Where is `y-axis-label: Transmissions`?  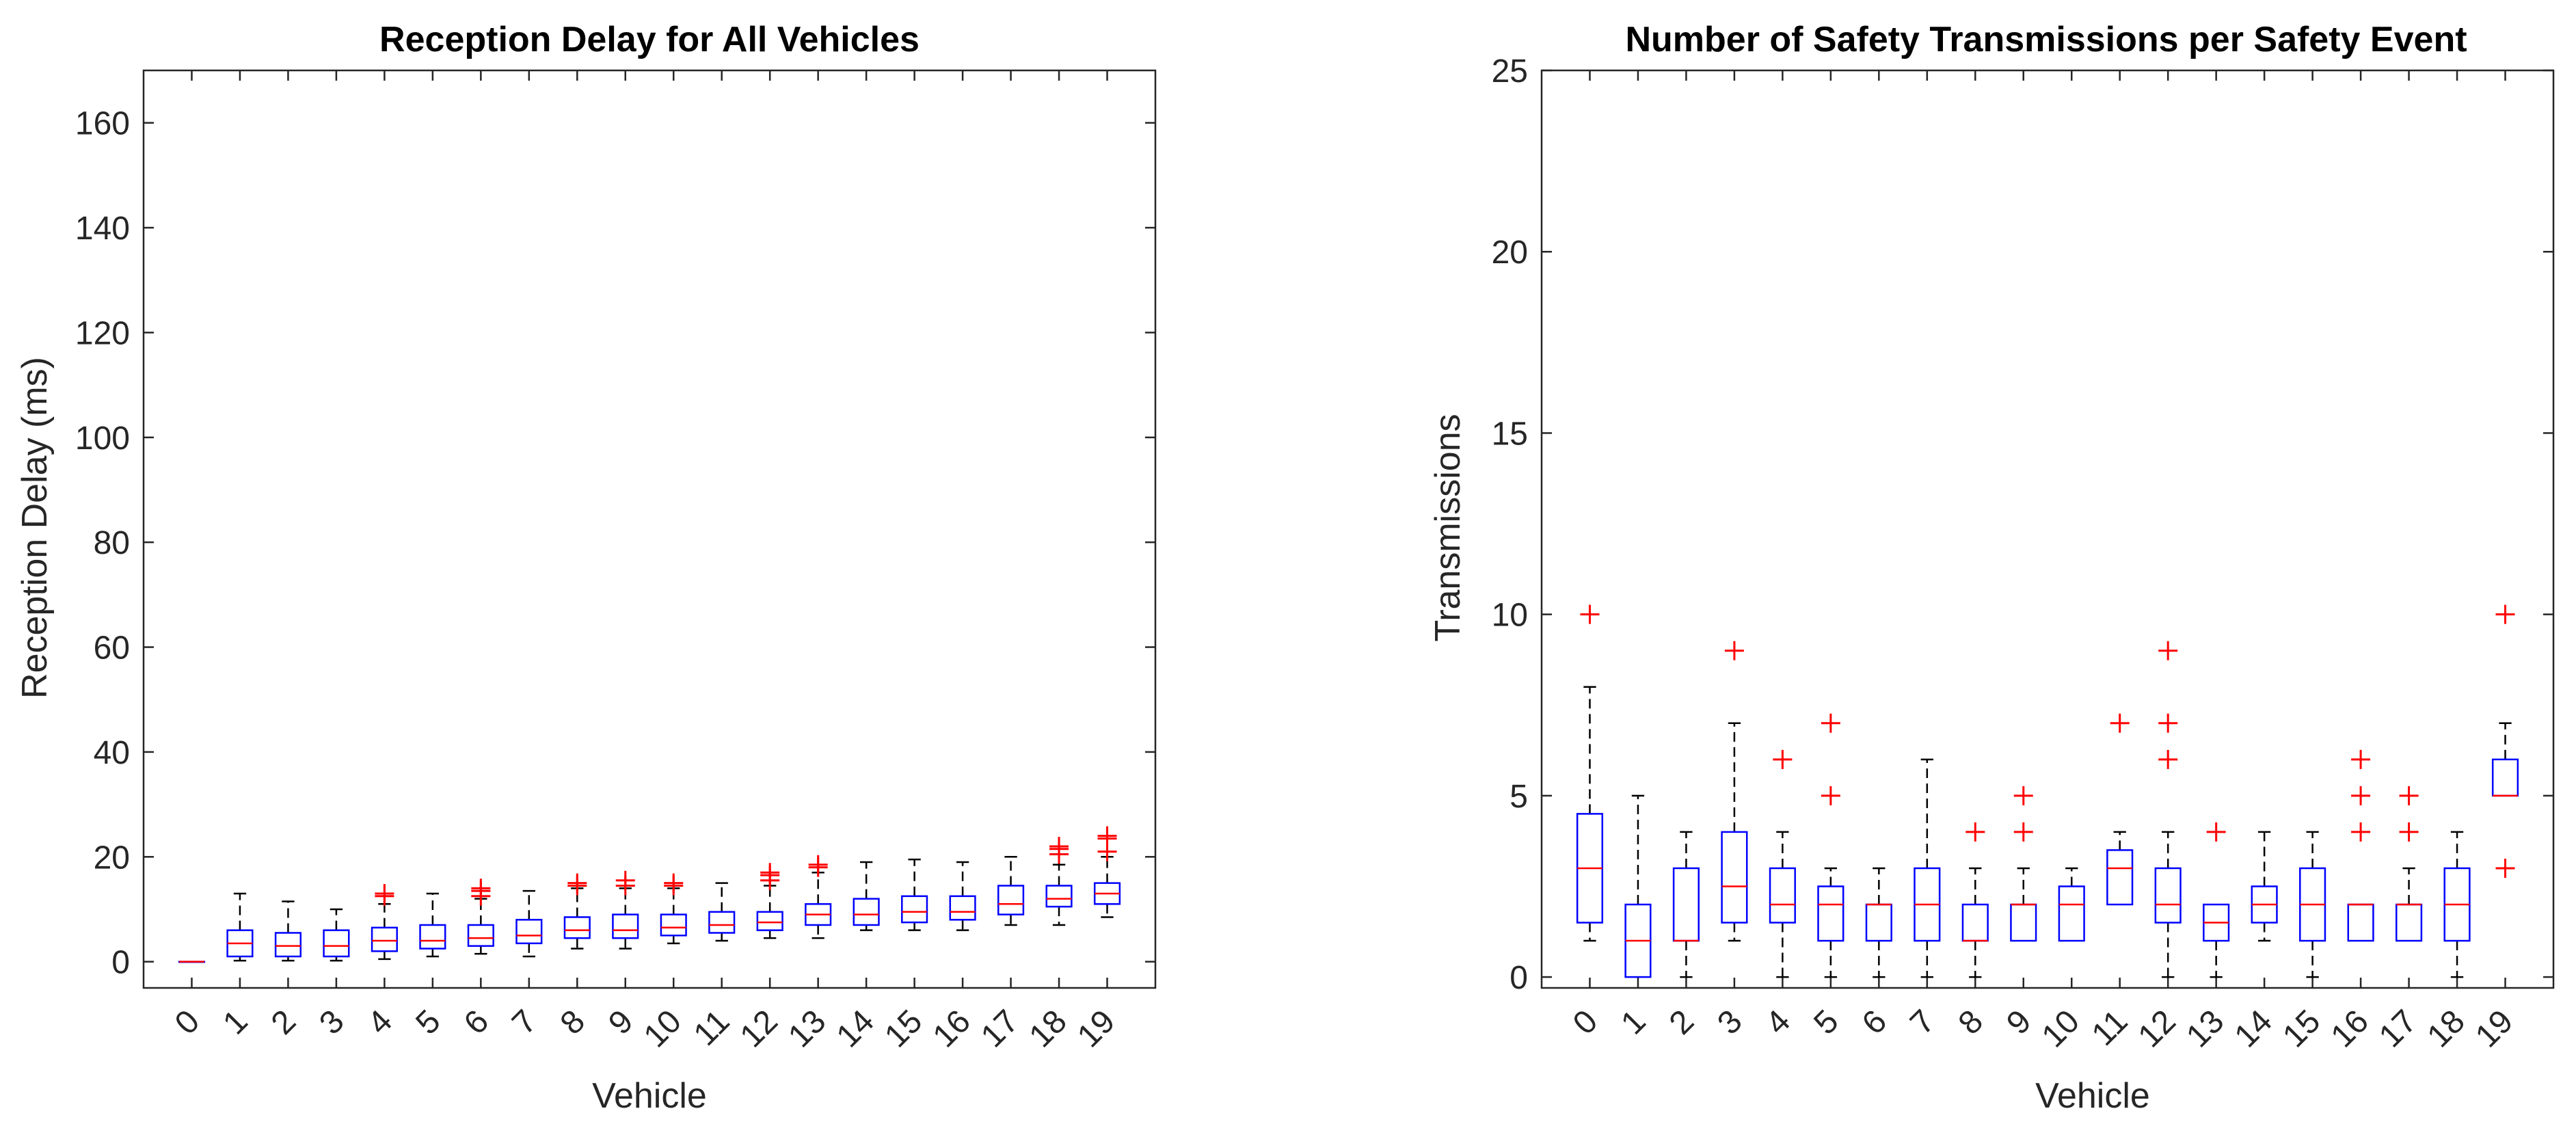
y-axis-label: Transmissions is located at coordinates (1448, 527).